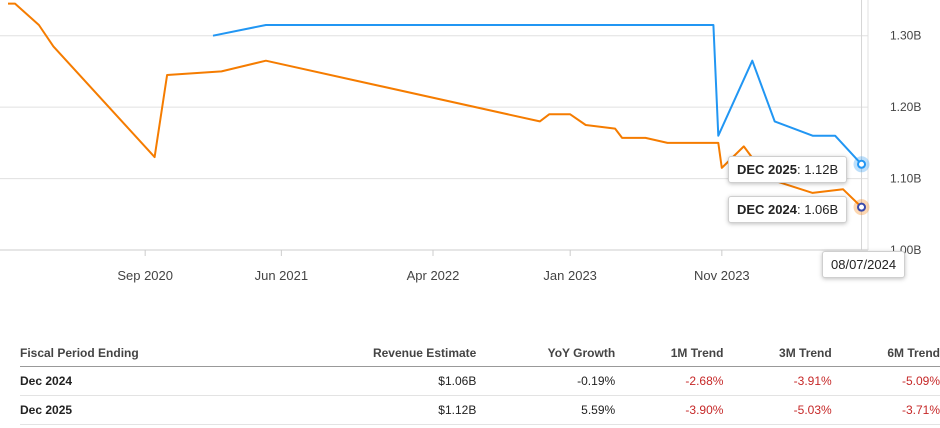 The image size is (940, 428). What do you see at coordinates (861, 125) in the screenshot?
I see `hover-markers` at bounding box center [861, 125].